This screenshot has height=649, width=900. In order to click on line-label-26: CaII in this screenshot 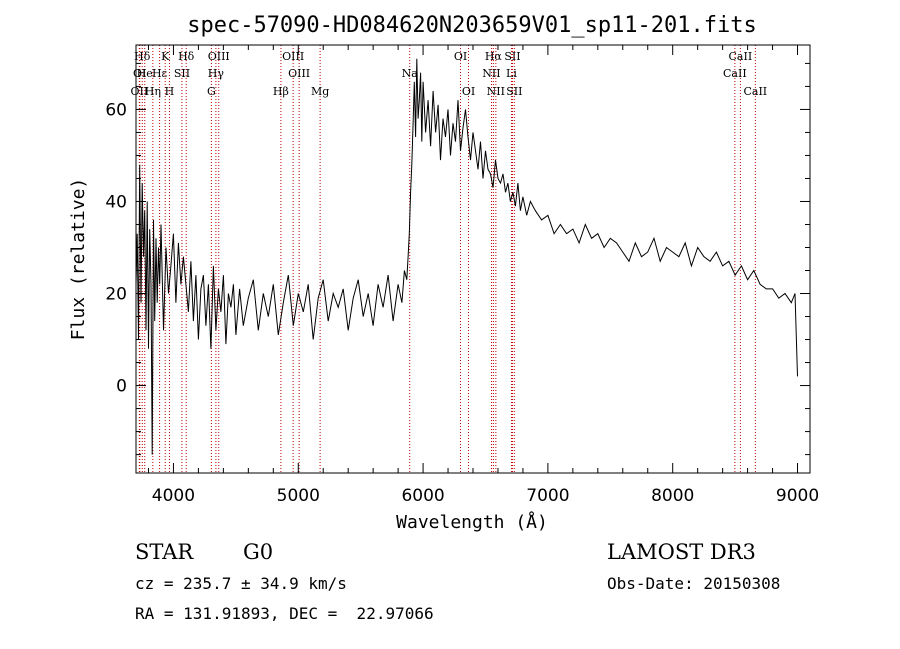, I will do `click(741, 56)`.